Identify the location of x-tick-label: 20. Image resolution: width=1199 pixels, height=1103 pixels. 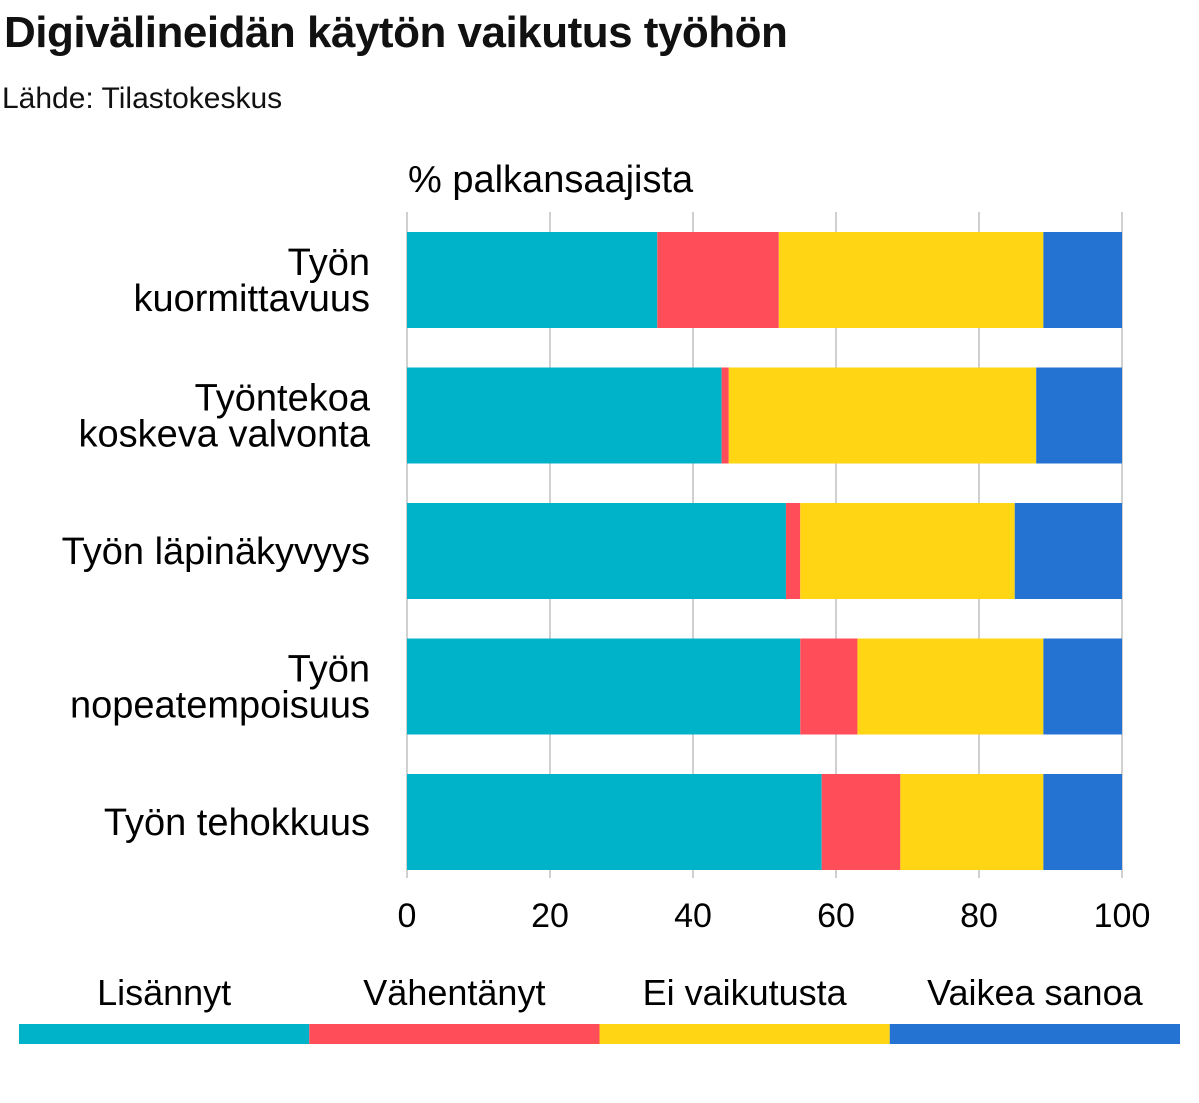
(550, 916).